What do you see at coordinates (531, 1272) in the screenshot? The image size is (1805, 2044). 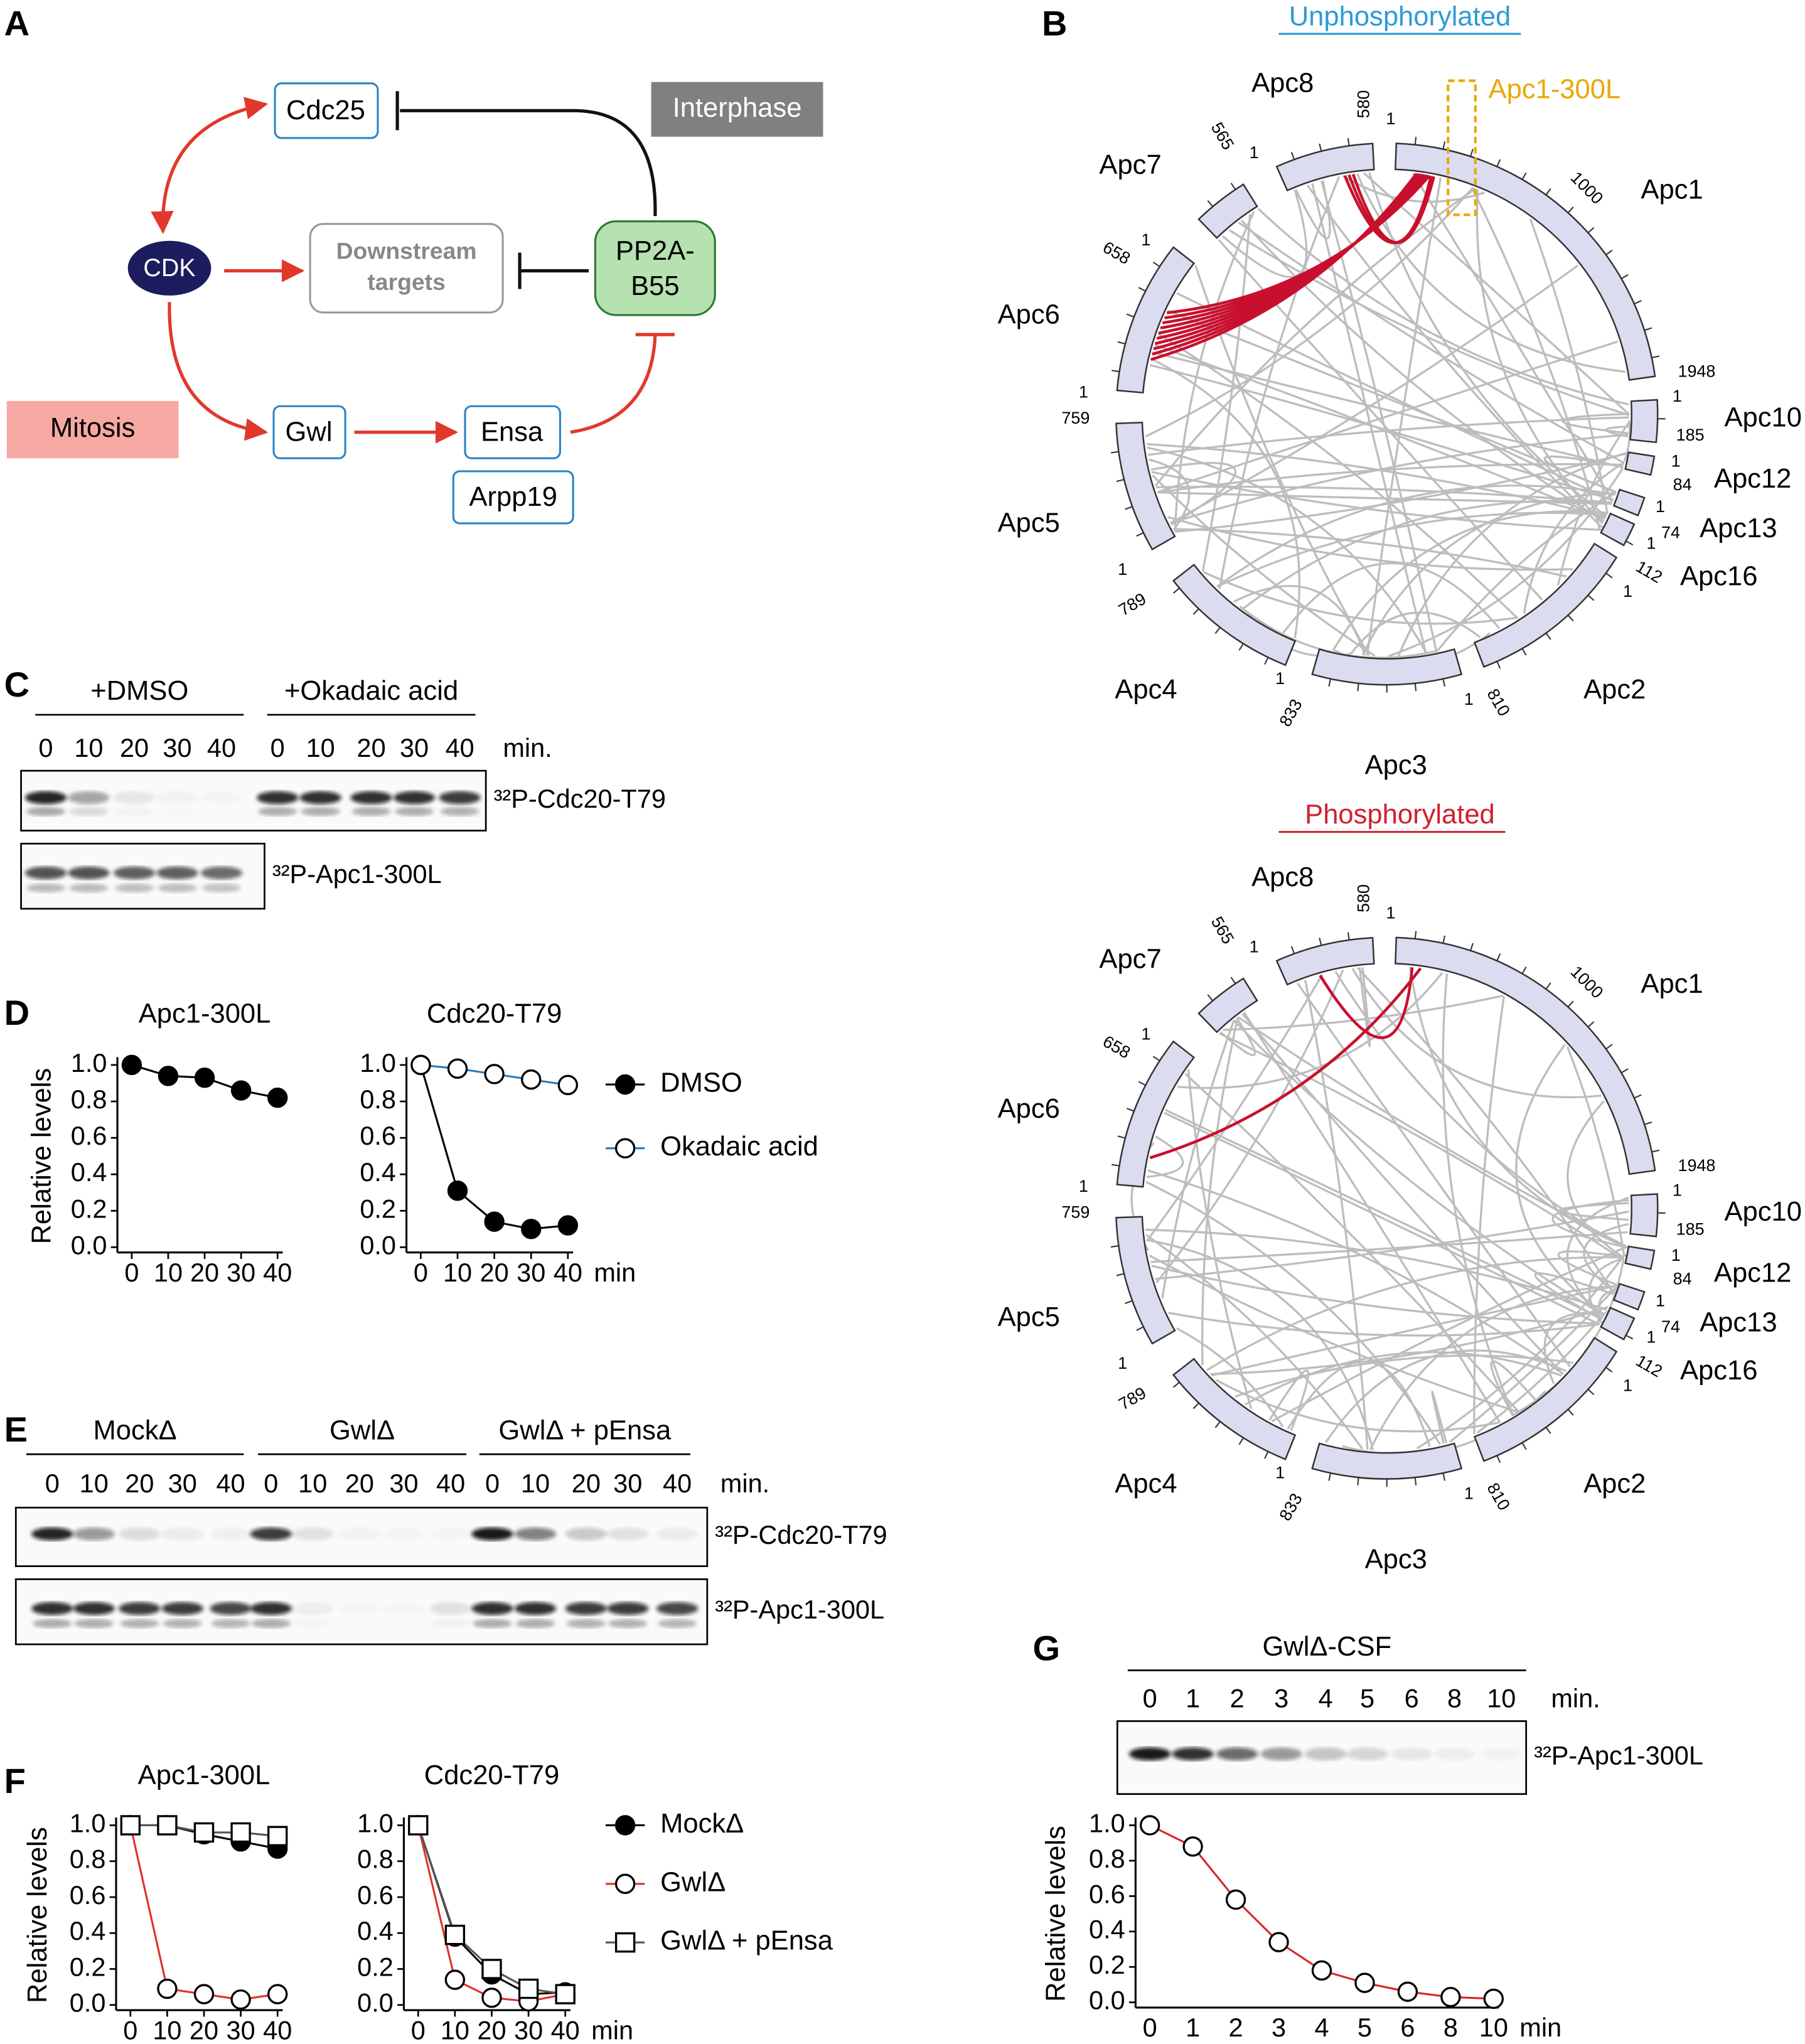 I see `x-tick-label: 30` at bounding box center [531, 1272].